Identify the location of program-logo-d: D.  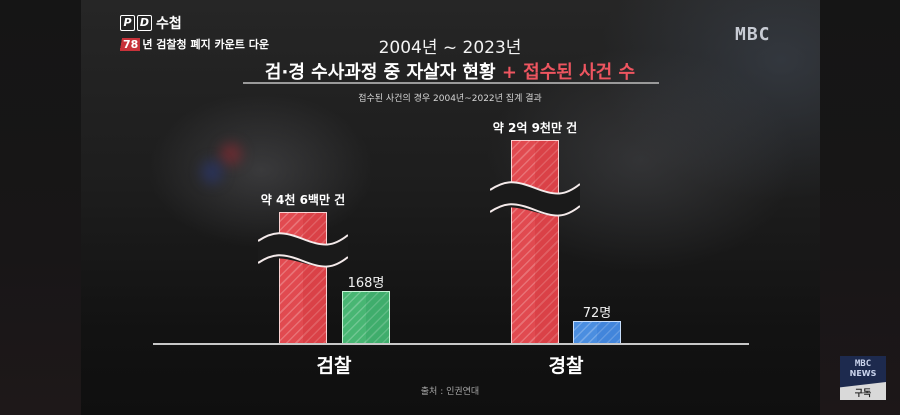
(144, 23).